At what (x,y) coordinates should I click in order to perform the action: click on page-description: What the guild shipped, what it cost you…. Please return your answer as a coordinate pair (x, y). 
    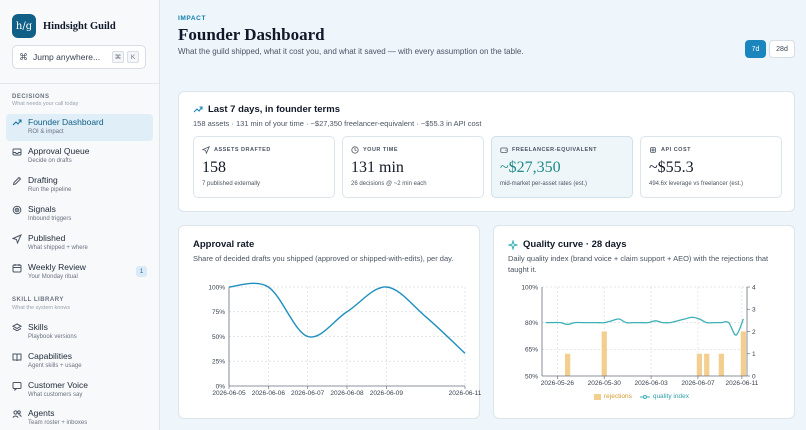
    Looking at the image, I should click on (351, 51).